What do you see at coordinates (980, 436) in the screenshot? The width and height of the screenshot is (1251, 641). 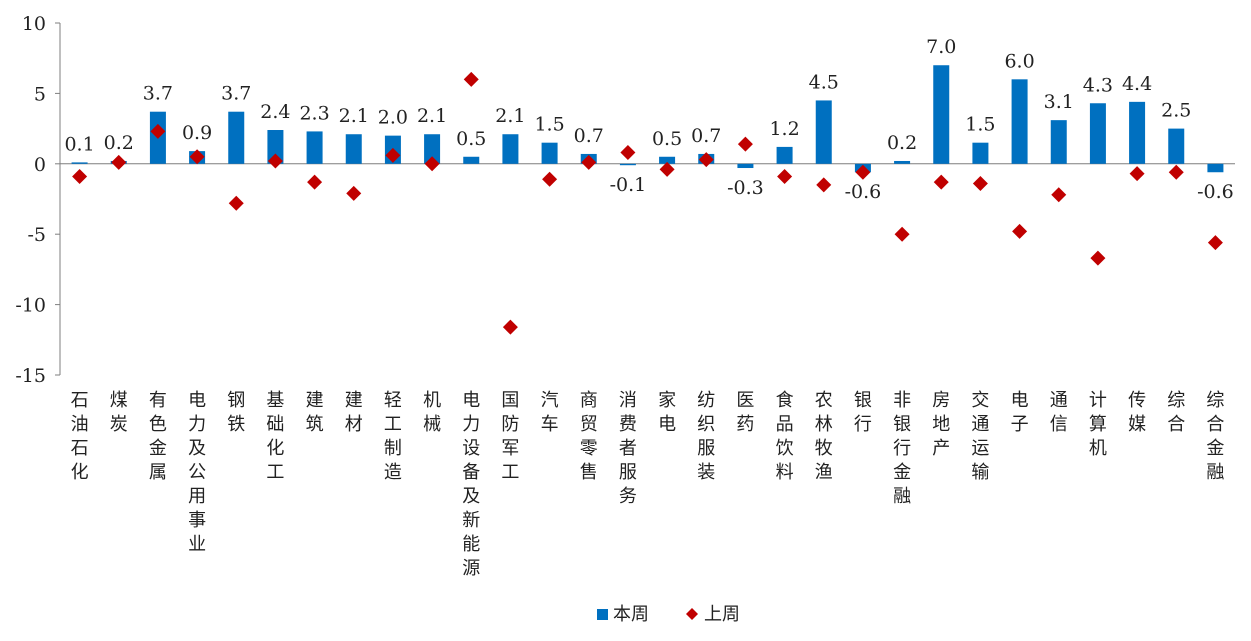 I see `category-label: 交通运输` at bounding box center [980, 436].